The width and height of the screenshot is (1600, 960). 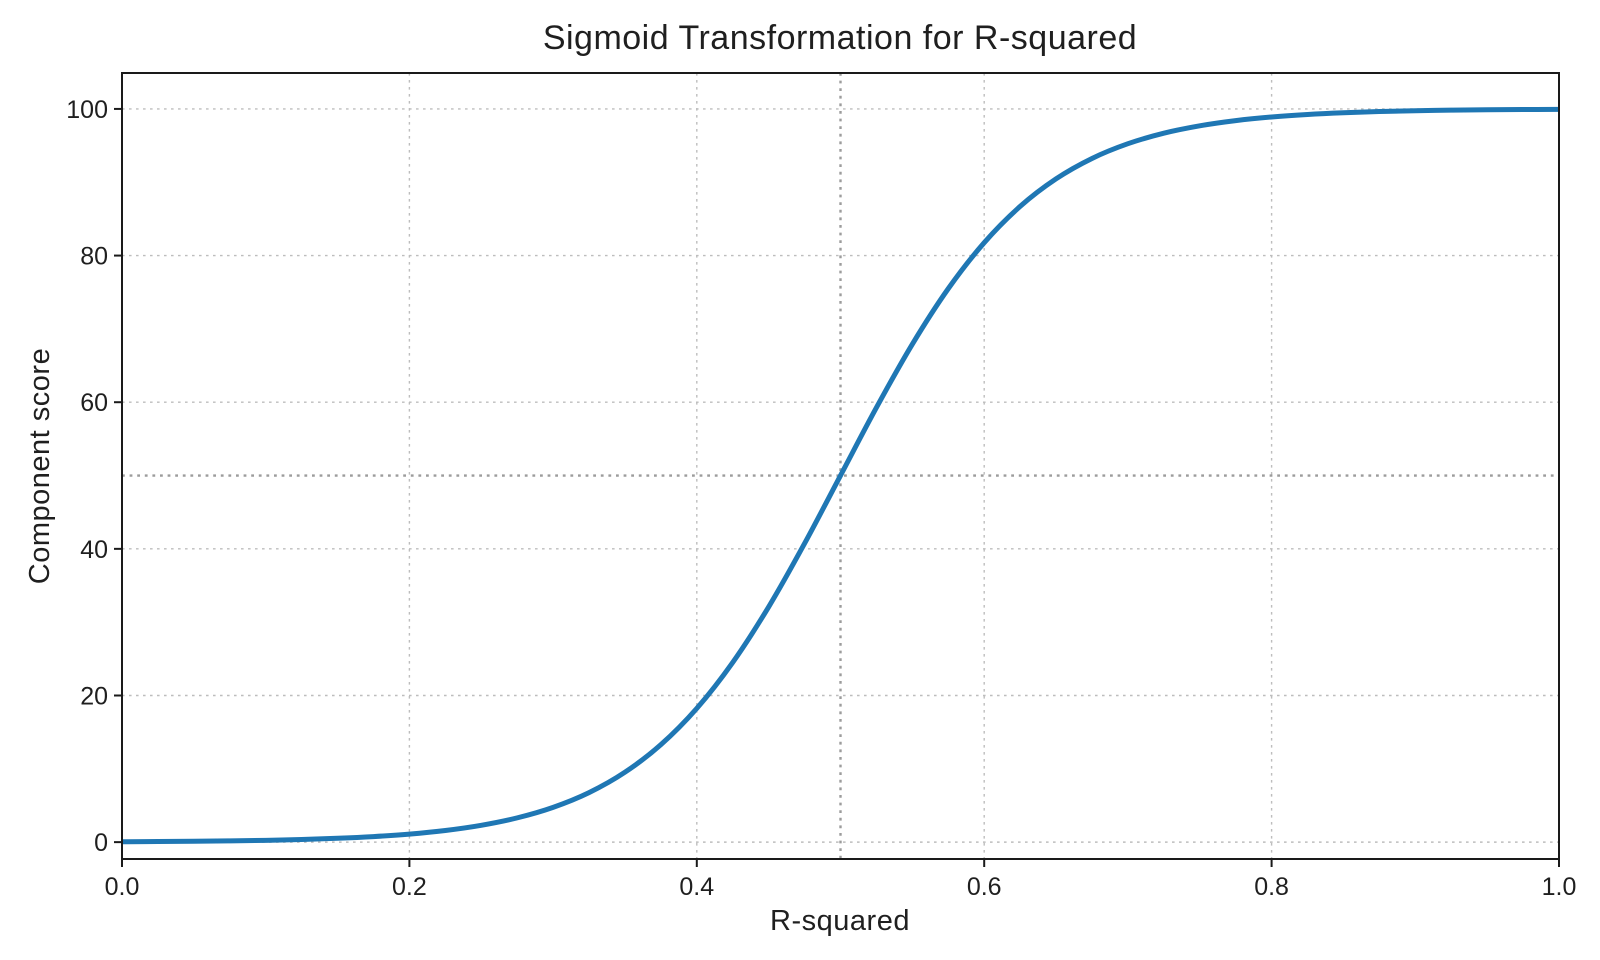 I want to click on x-tick-label: 0.4, so click(x=696, y=887).